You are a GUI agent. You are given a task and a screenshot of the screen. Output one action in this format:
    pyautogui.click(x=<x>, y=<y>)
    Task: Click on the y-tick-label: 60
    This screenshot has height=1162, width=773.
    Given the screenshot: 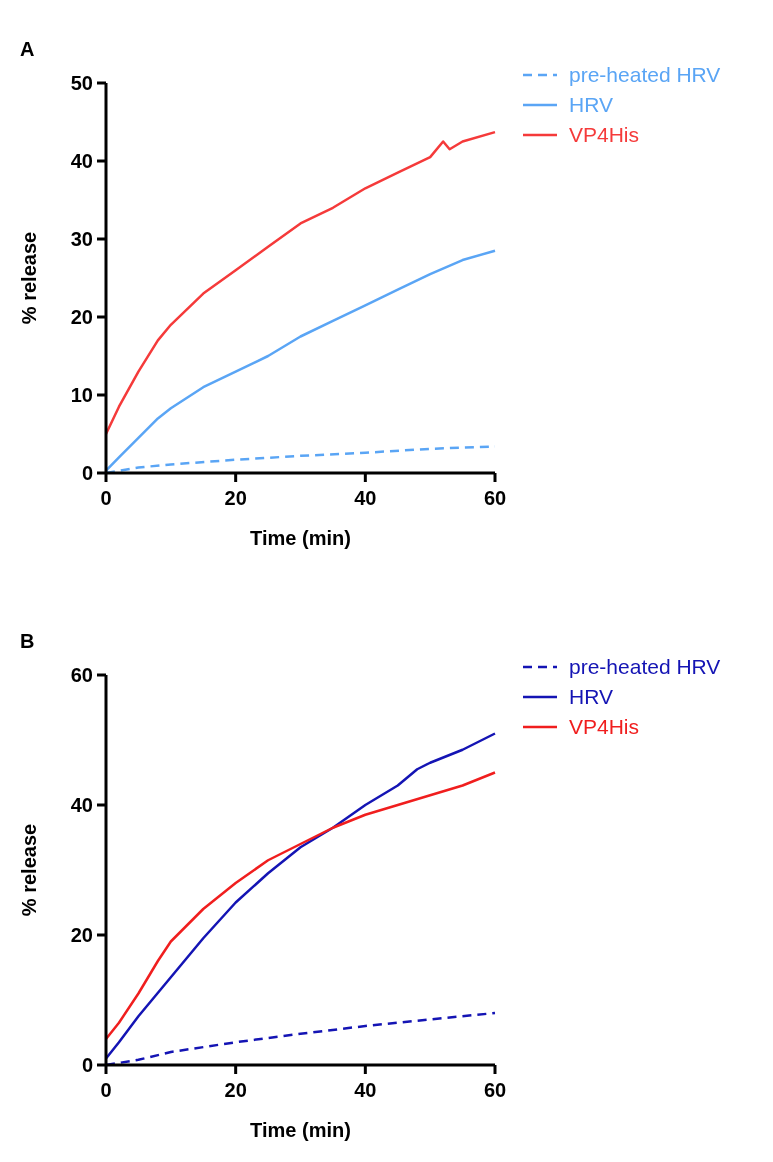 What is the action you would take?
    pyautogui.click(x=81, y=675)
    